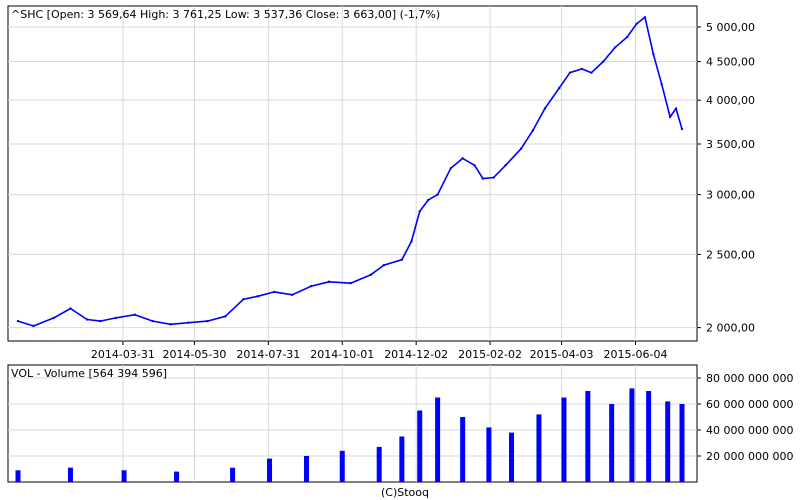 The width and height of the screenshot is (800, 500). I want to click on date-tick-label: 2014-10-01, so click(342, 354).